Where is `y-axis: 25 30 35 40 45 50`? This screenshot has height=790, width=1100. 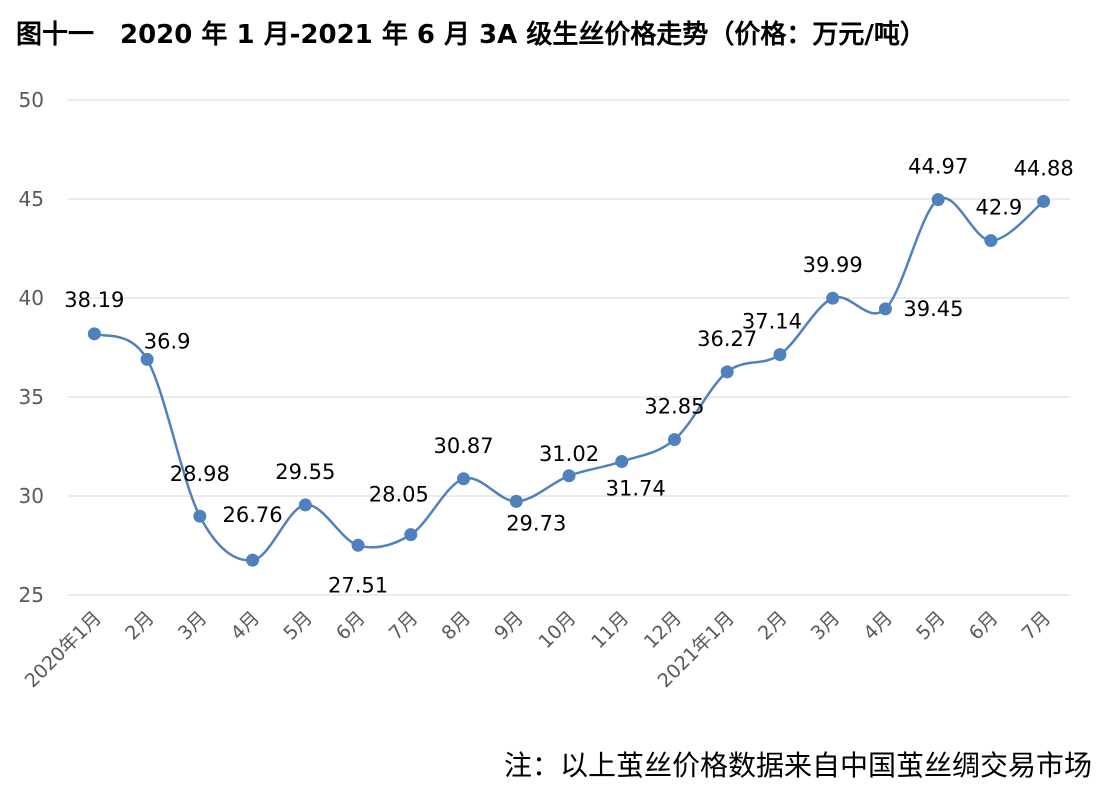 y-axis: 25 30 35 40 45 50 is located at coordinates (31, 347).